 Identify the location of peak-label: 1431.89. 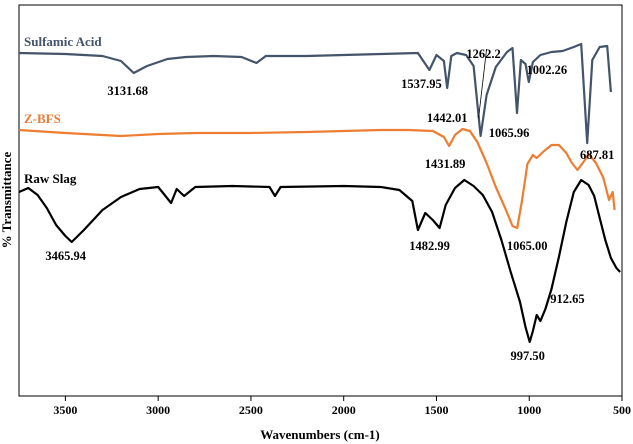
(445, 164).